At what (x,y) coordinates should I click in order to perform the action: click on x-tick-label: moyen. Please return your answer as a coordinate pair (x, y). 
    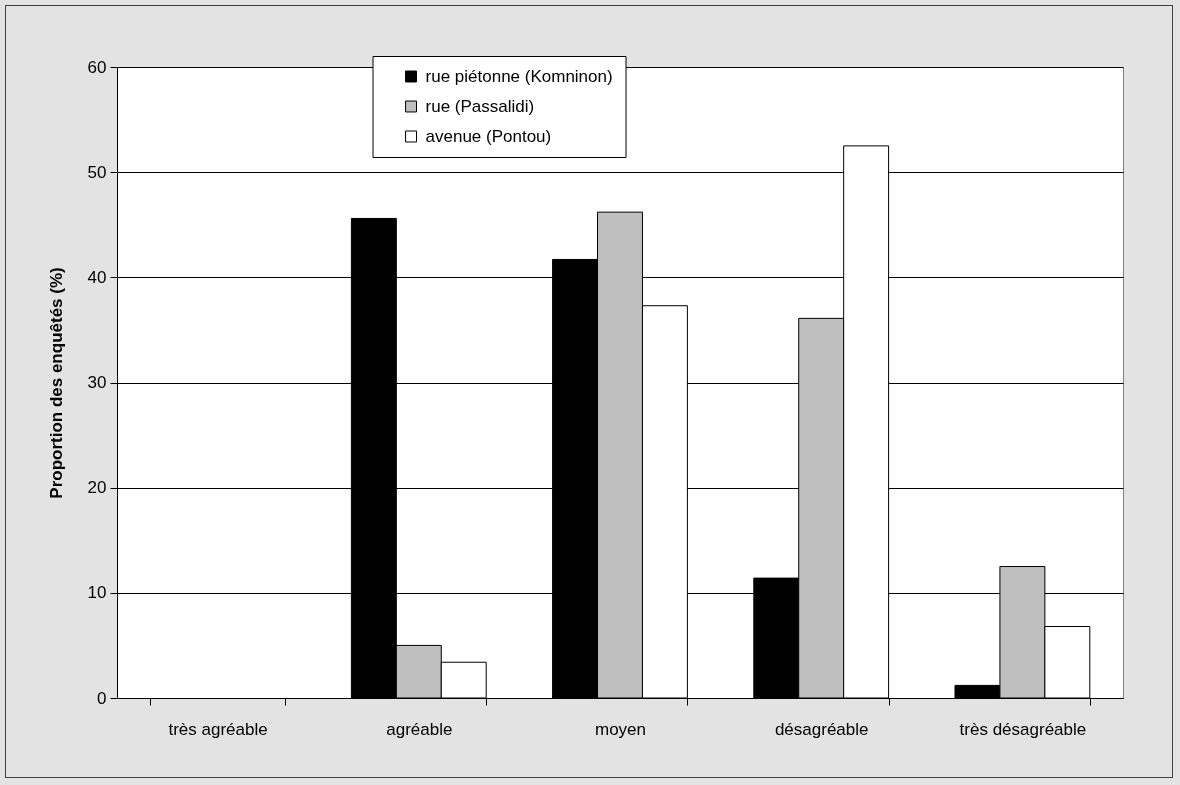
    Looking at the image, I should click on (620, 729).